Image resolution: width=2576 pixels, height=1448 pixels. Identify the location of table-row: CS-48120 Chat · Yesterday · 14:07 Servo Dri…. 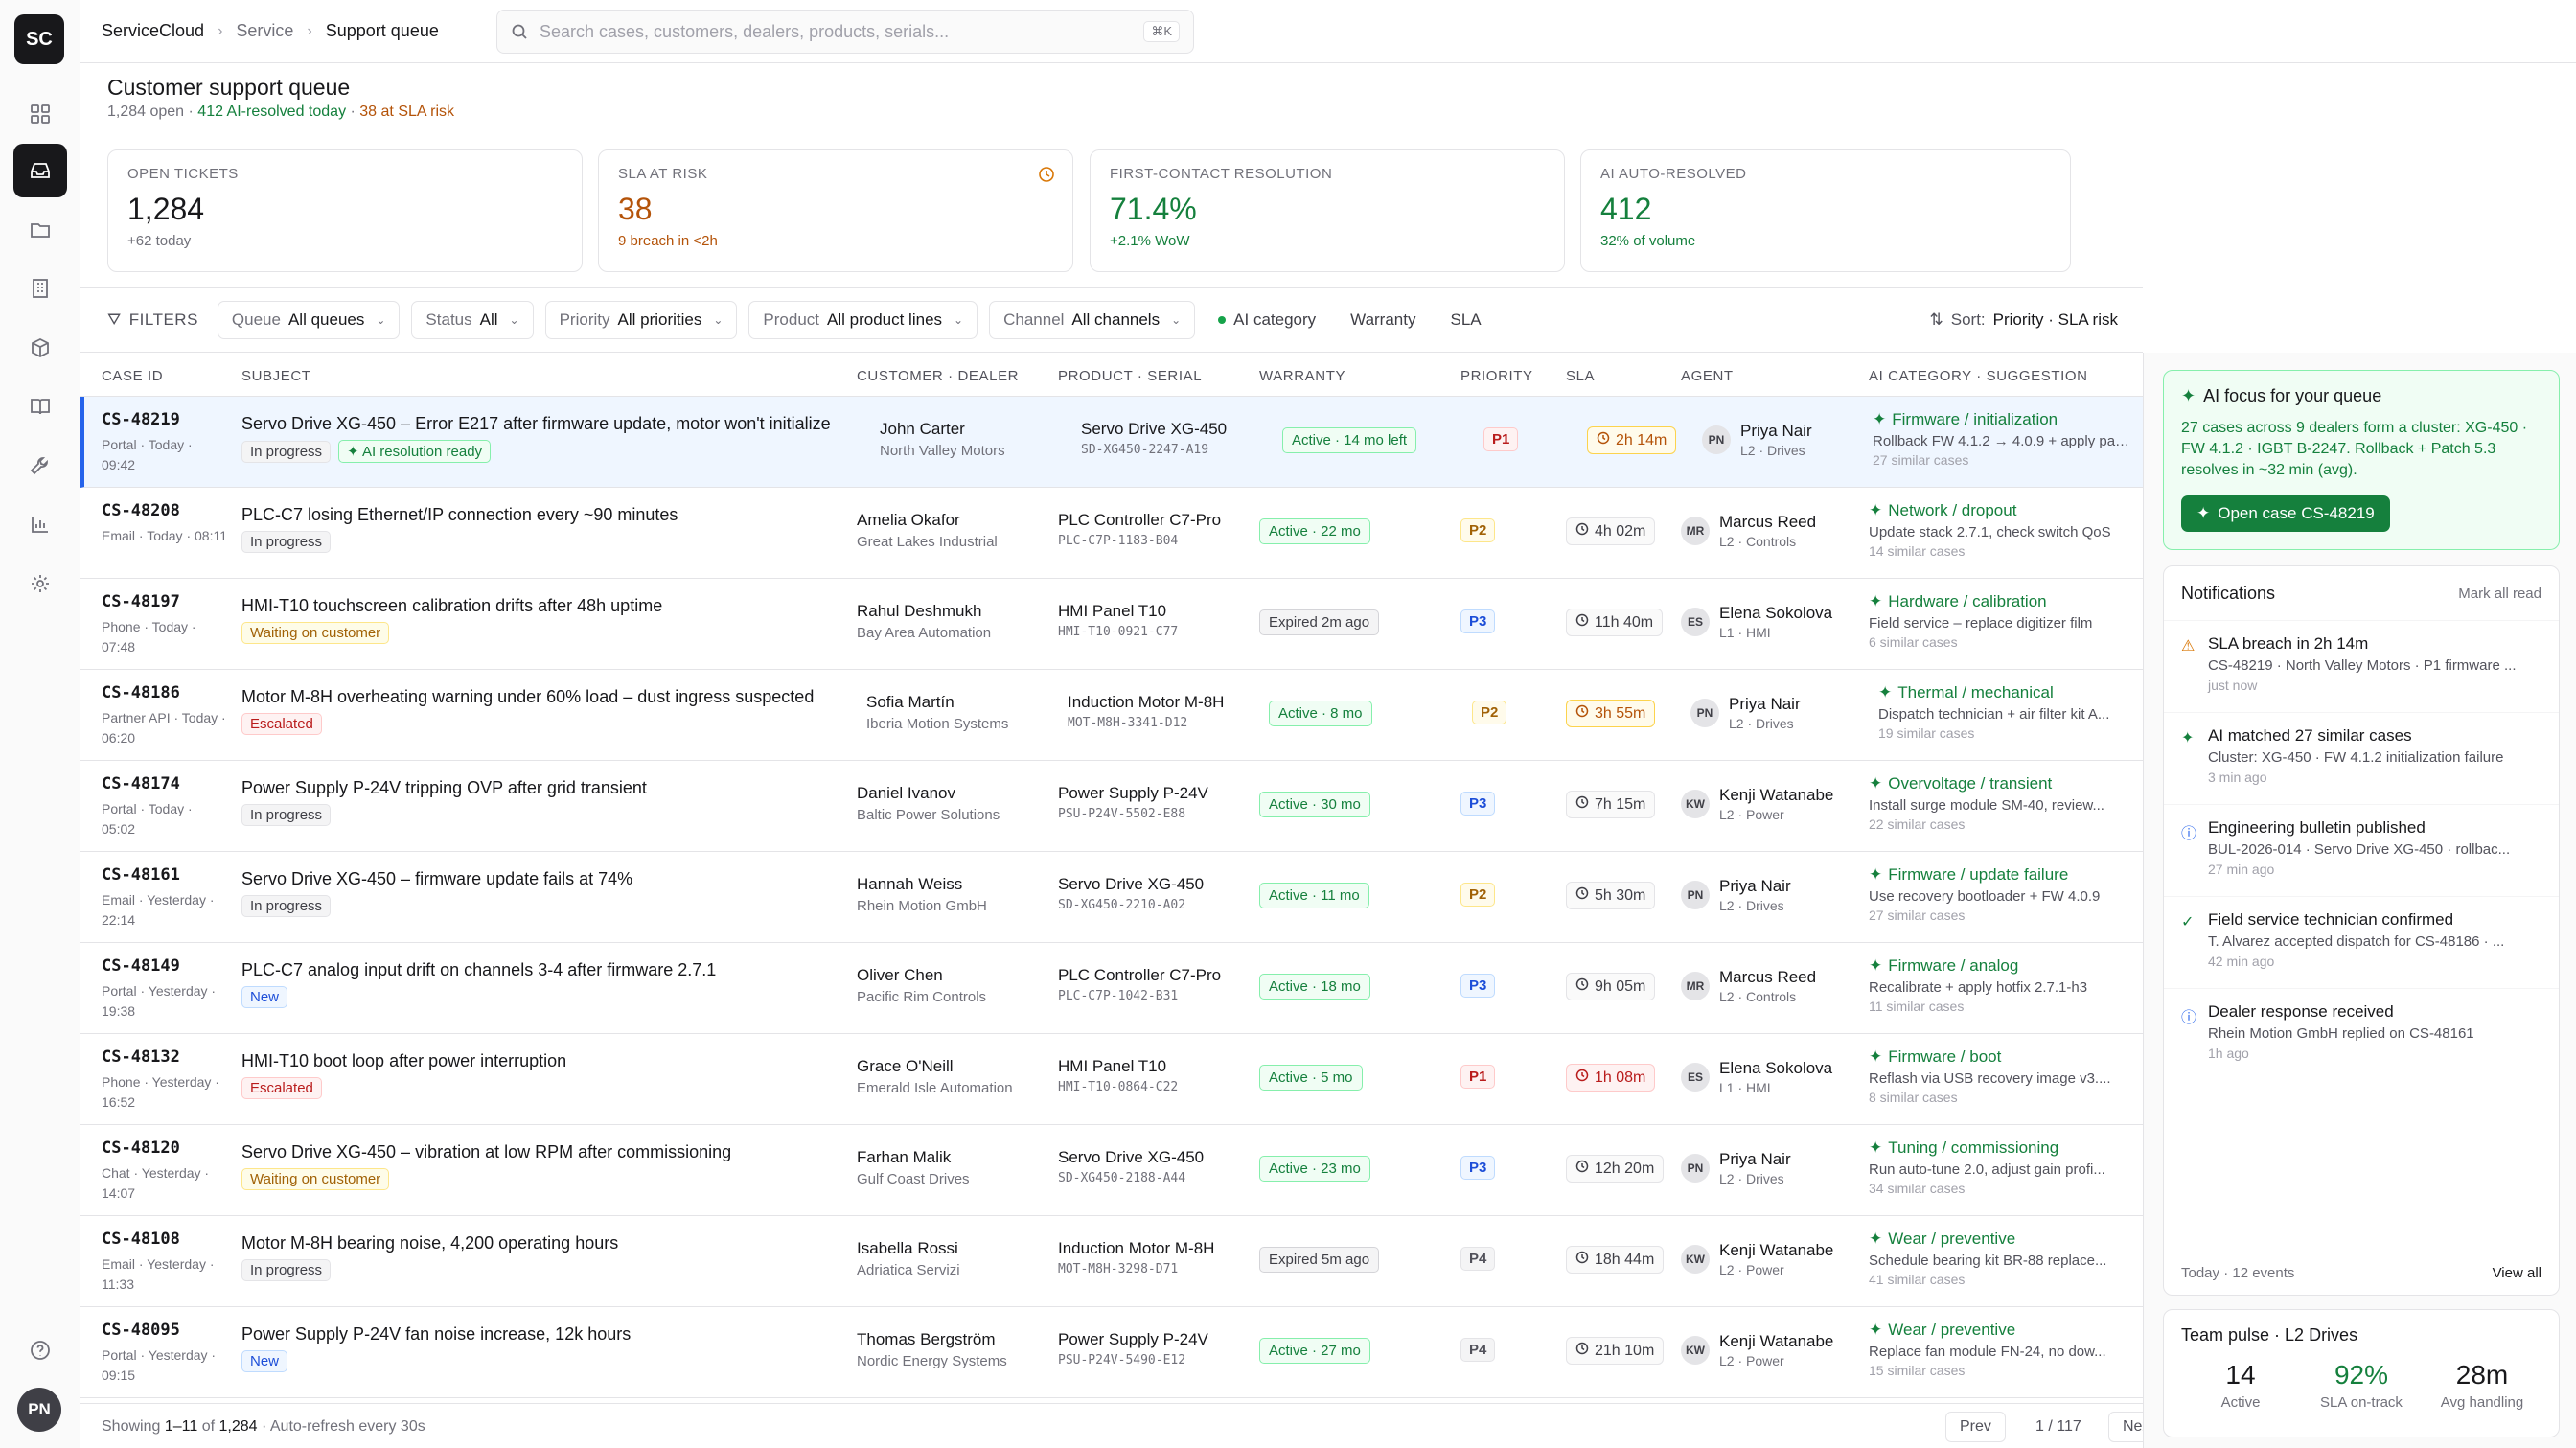
(1111, 1170).